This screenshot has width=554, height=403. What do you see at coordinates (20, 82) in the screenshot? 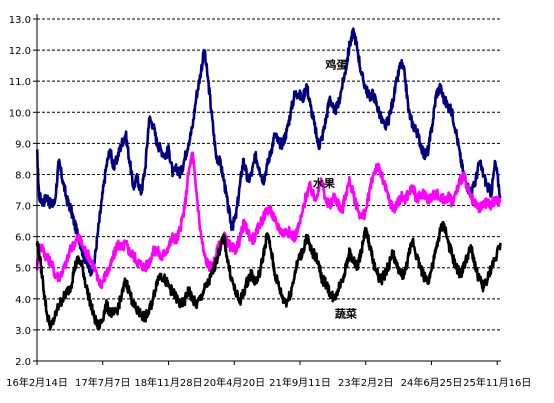
I see `y-tick-label-9: 11.0` at bounding box center [20, 82].